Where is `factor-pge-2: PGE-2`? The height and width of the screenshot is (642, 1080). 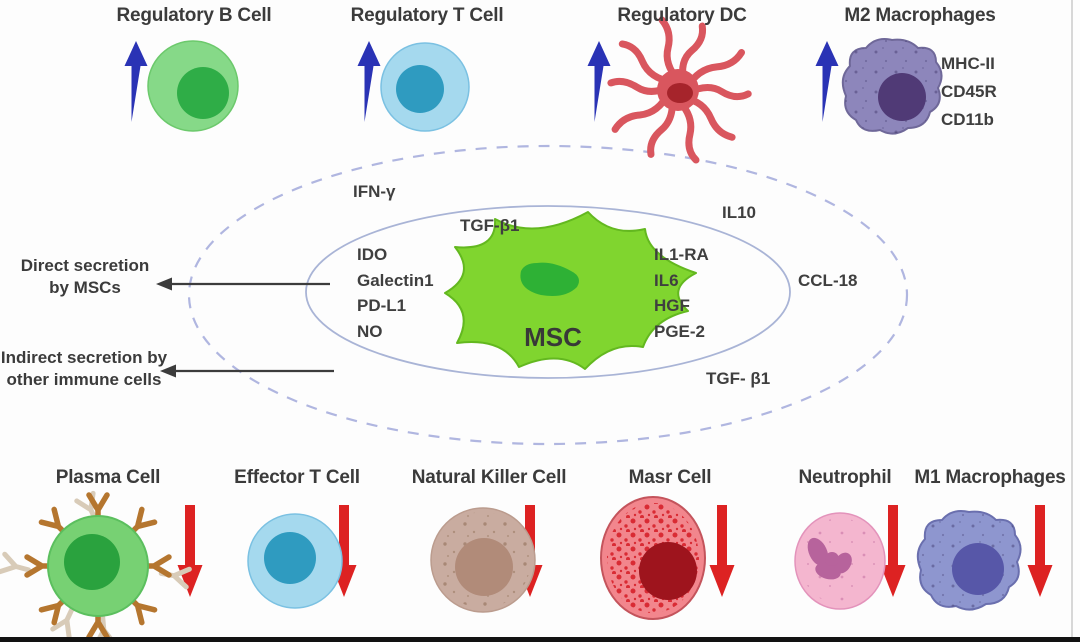 factor-pge-2: PGE-2 is located at coordinates (680, 331).